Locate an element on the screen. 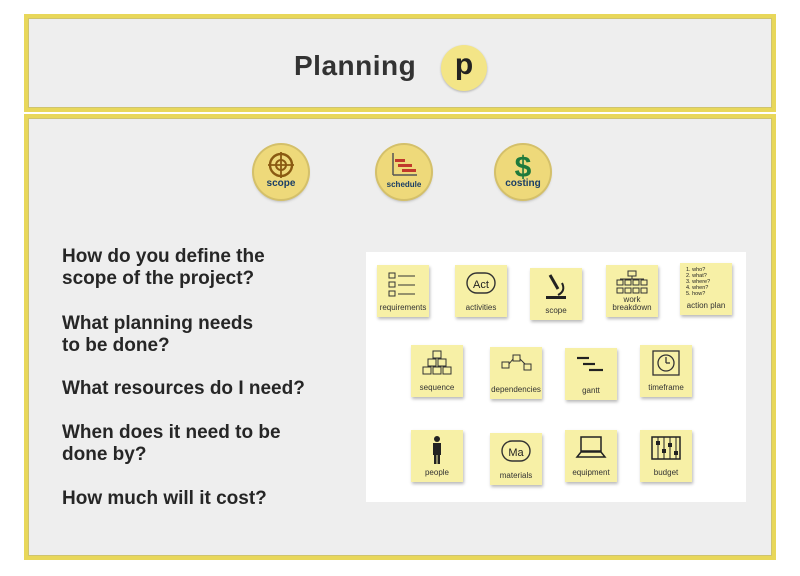 Image resolution: width=800 pixels, height=576 pixels. phase-scope-badge: scope is located at coordinates (281, 172).